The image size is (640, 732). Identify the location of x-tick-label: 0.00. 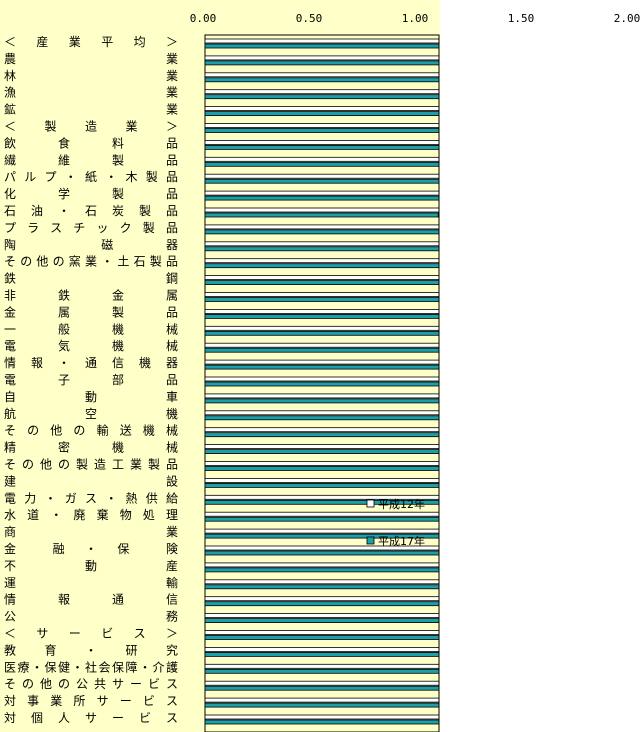
(203, 18).